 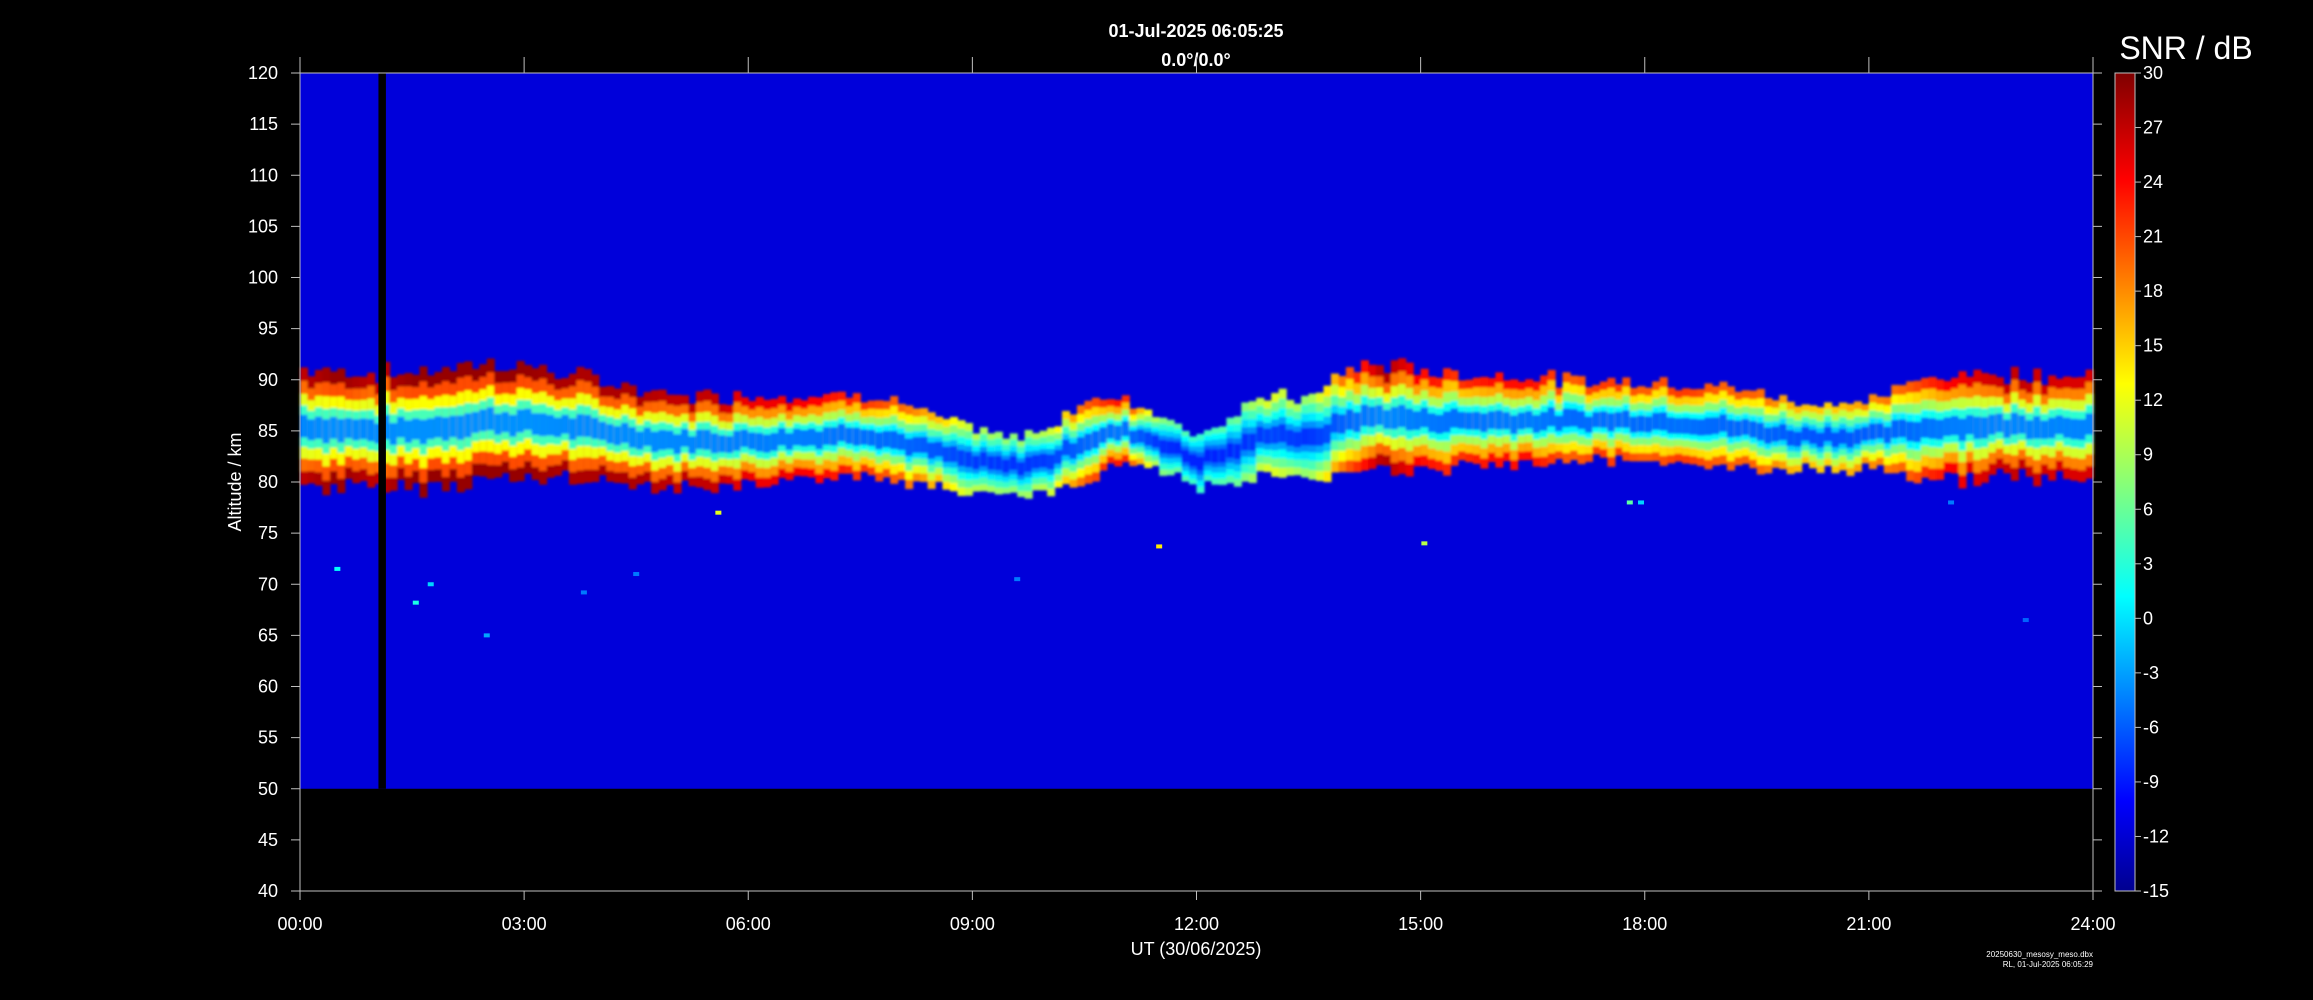 What do you see at coordinates (1196, 949) in the screenshot?
I see `x-axis-label: UT (30/06/2025)` at bounding box center [1196, 949].